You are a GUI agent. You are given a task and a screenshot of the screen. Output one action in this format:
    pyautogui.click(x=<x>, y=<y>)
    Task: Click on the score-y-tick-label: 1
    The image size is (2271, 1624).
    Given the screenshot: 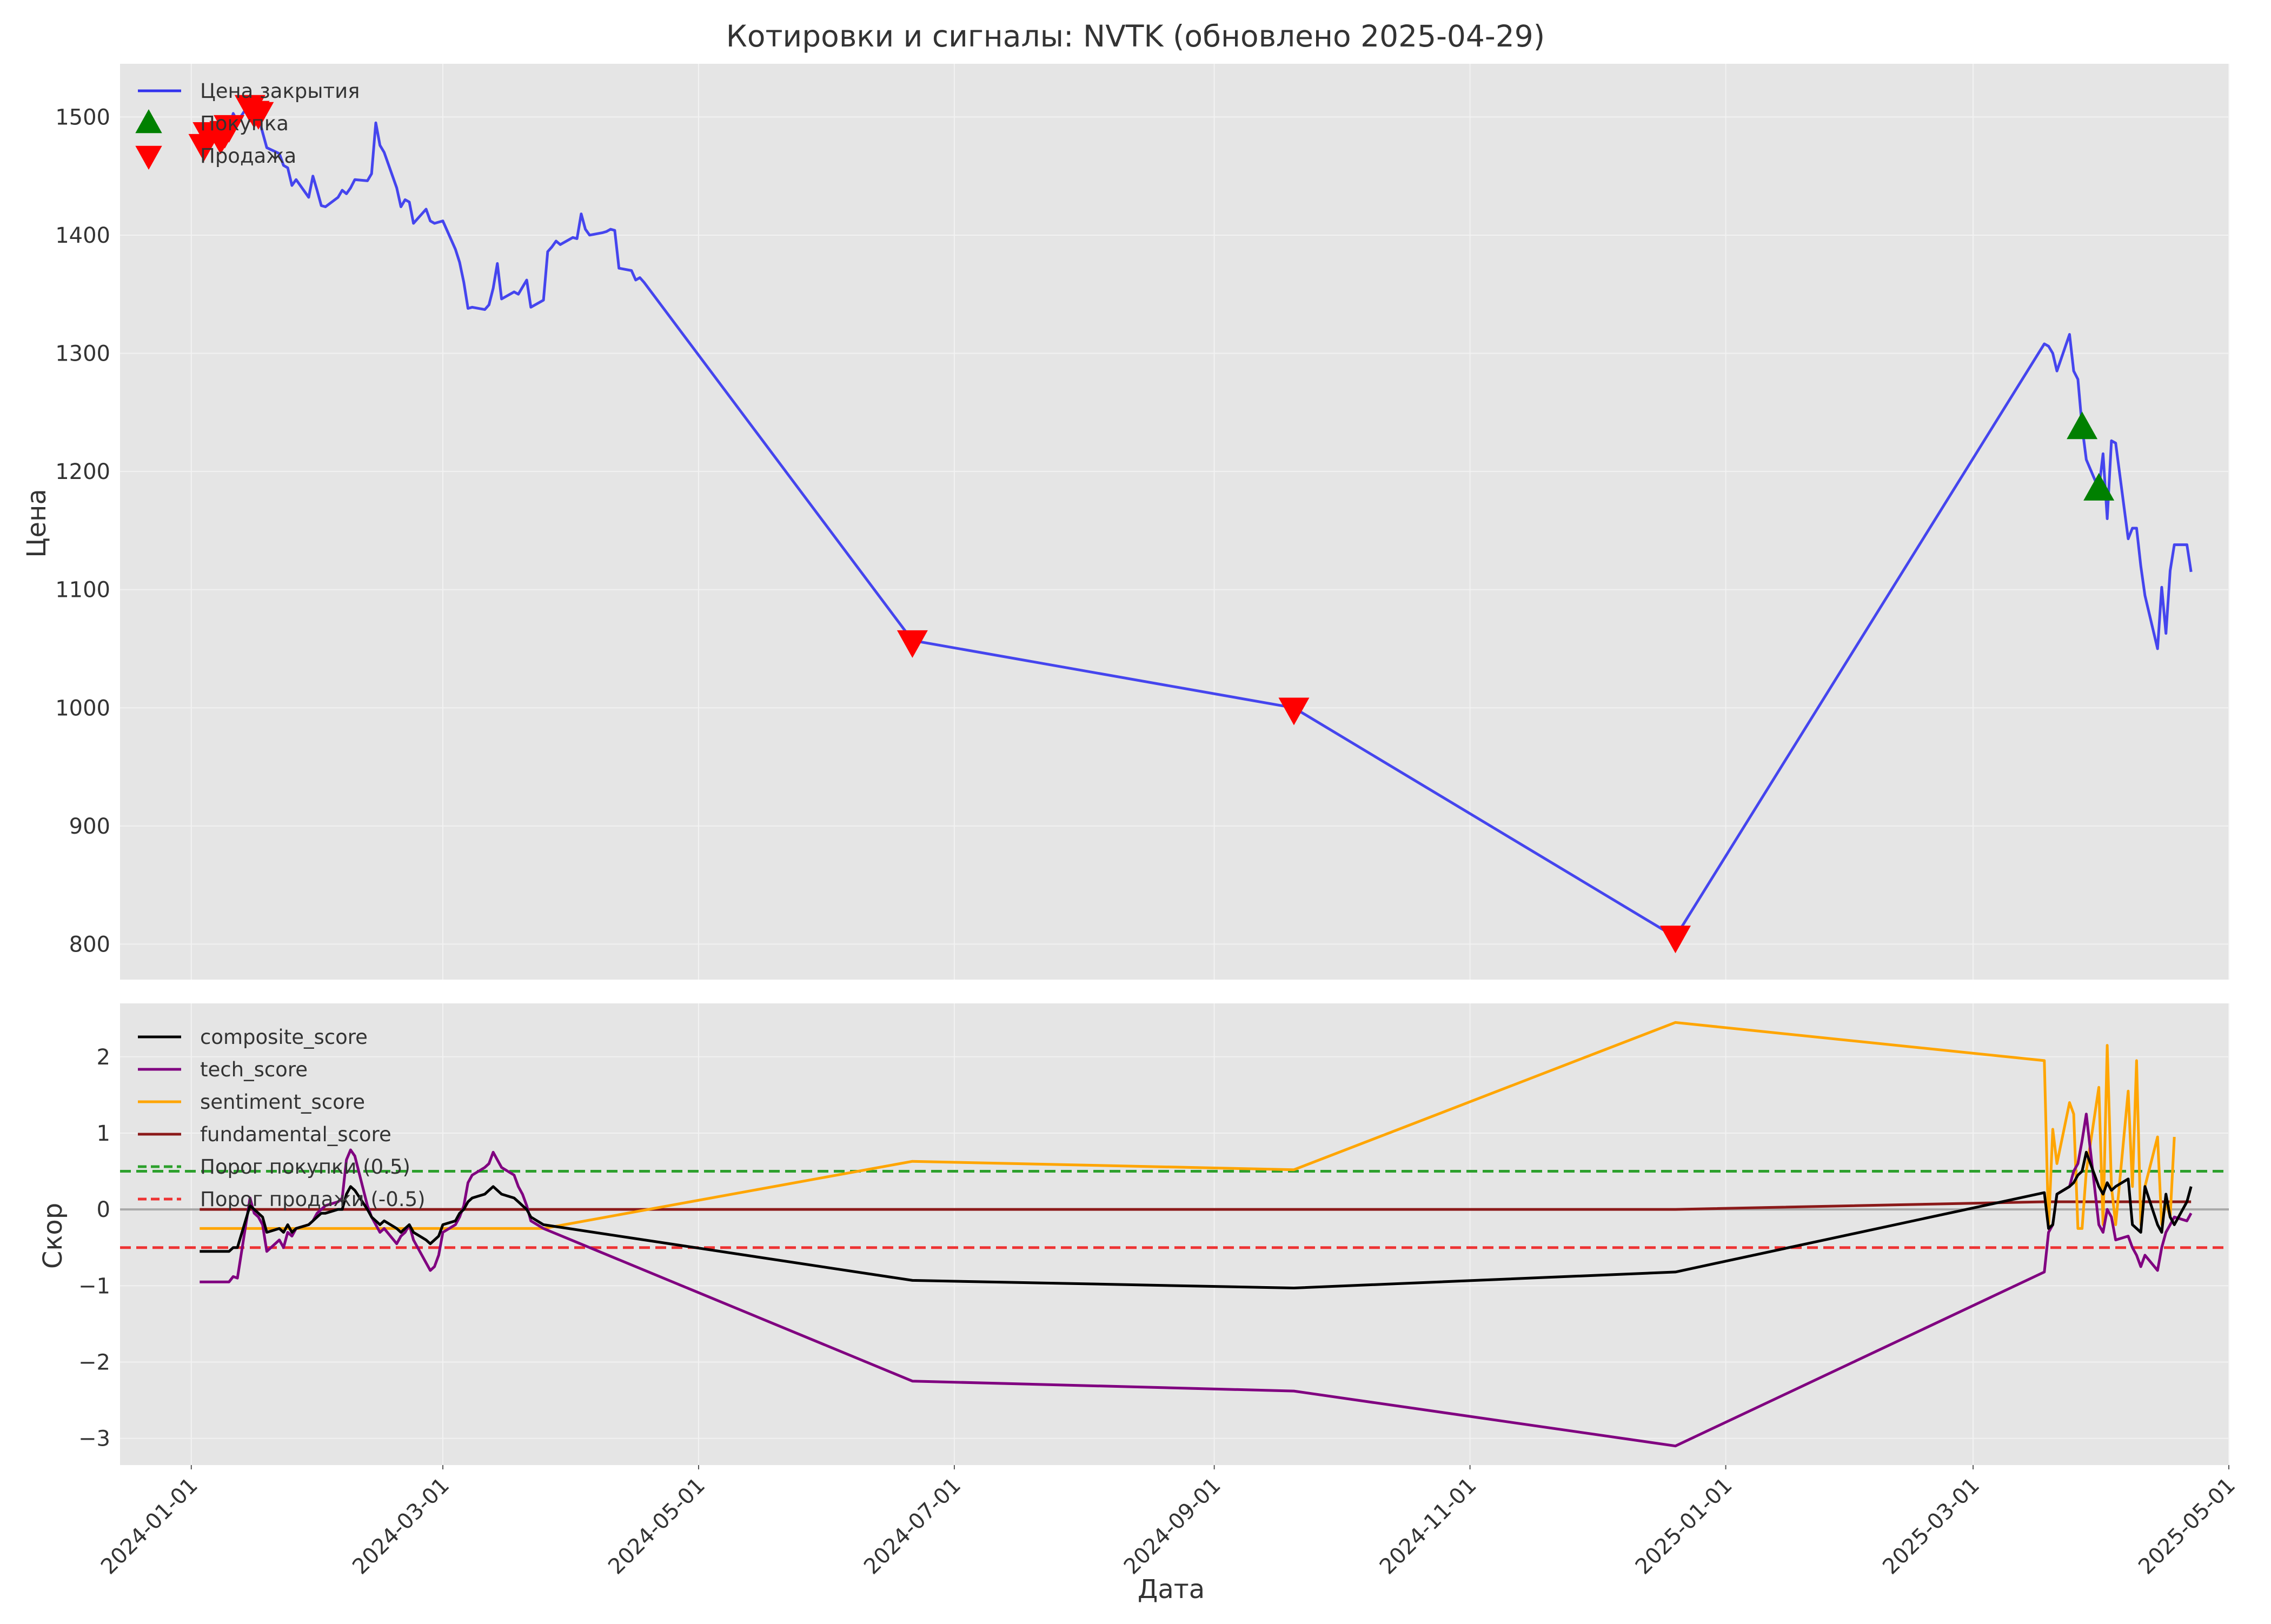 What is the action you would take?
    pyautogui.click(x=103, y=1133)
    